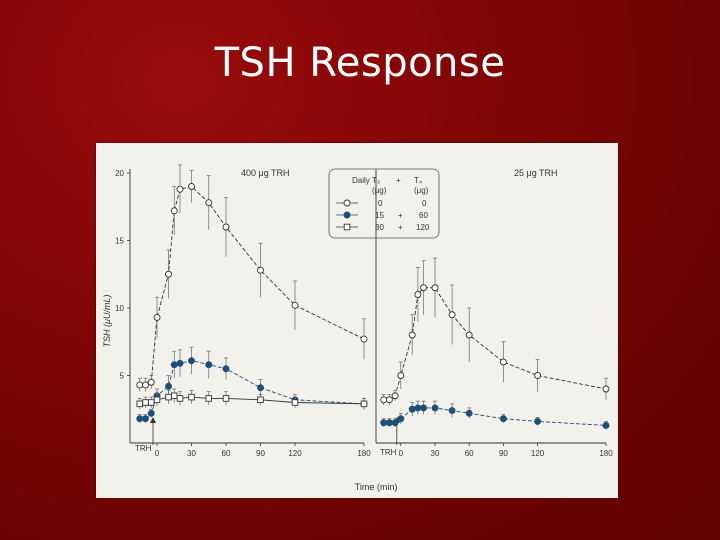 The image size is (720, 540). Describe the element at coordinates (469, 453) in the screenshot. I see `x-tick-label-1-2: 60` at that location.